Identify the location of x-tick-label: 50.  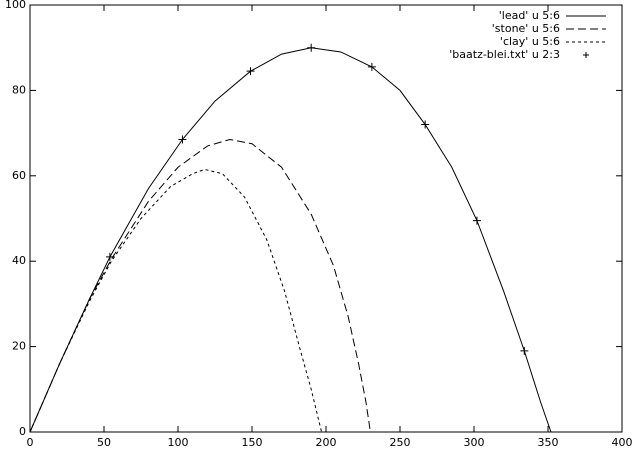
(104, 442).